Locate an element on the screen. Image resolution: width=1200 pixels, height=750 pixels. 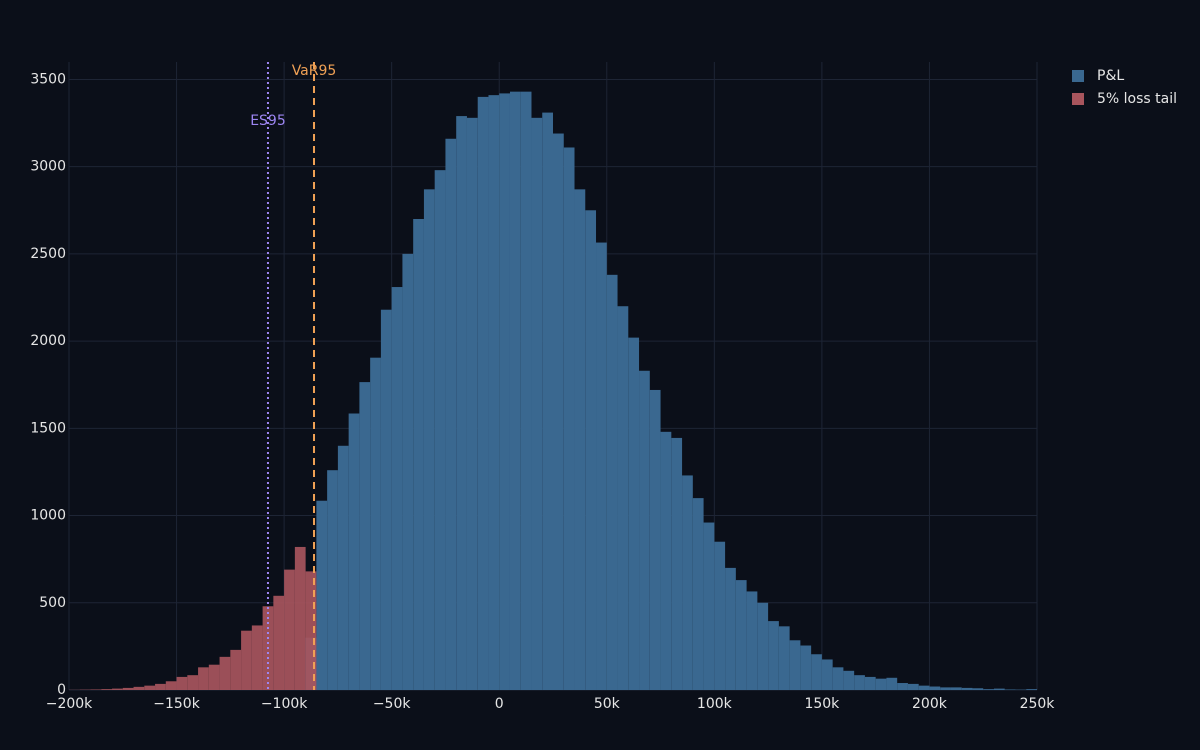
y-tick-label: 1000 is located at coordinates (48, 516).